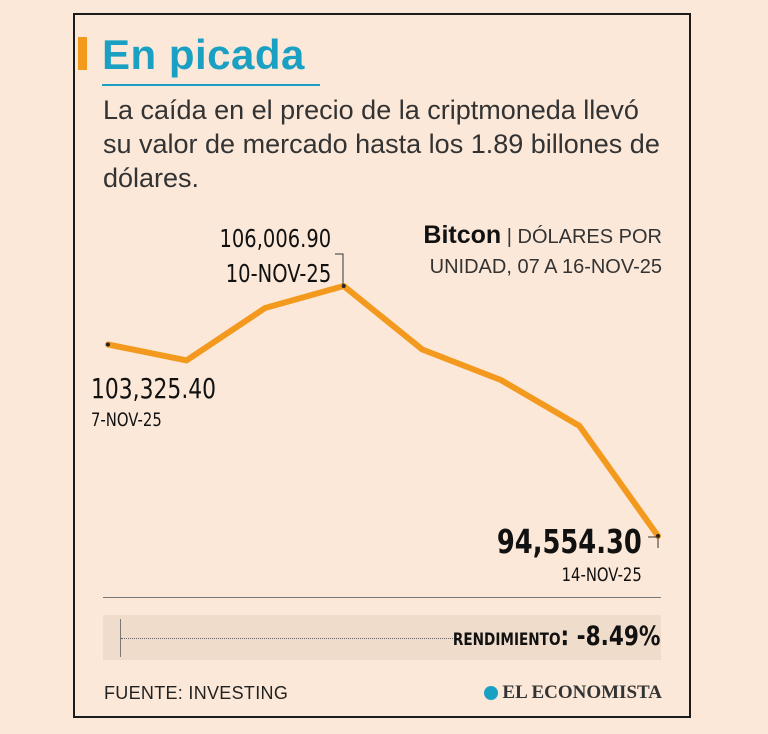 This screenshot has height=734, width=768. Describe the element at coordinates (545, 267) in the screenshot. I see `series-unit-line2: UNIDAD, 07 A 16-NOV-25` at that location.